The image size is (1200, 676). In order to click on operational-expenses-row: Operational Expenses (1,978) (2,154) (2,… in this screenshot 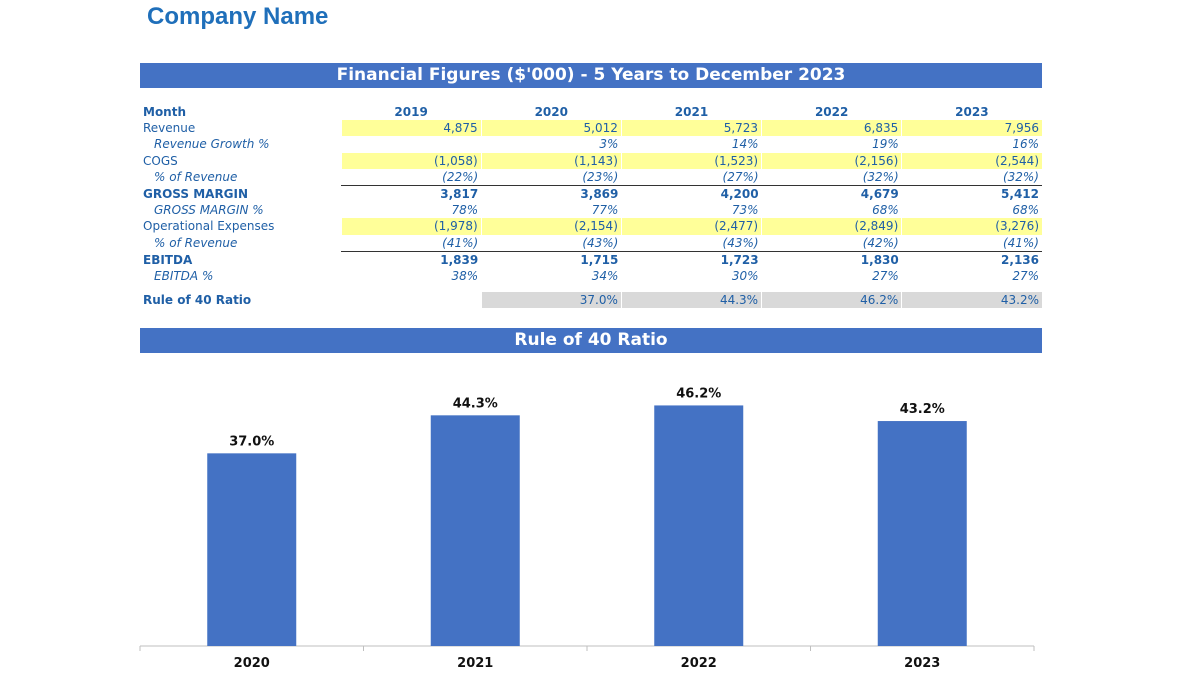, I will do `click(591, 226)`.